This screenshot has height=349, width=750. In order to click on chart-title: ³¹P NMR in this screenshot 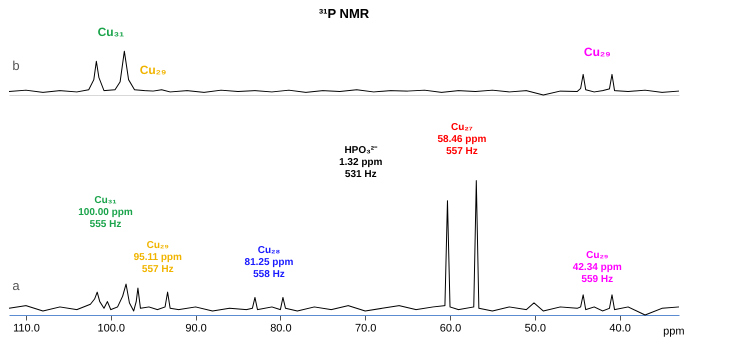, I will do `click(344, 13)`.